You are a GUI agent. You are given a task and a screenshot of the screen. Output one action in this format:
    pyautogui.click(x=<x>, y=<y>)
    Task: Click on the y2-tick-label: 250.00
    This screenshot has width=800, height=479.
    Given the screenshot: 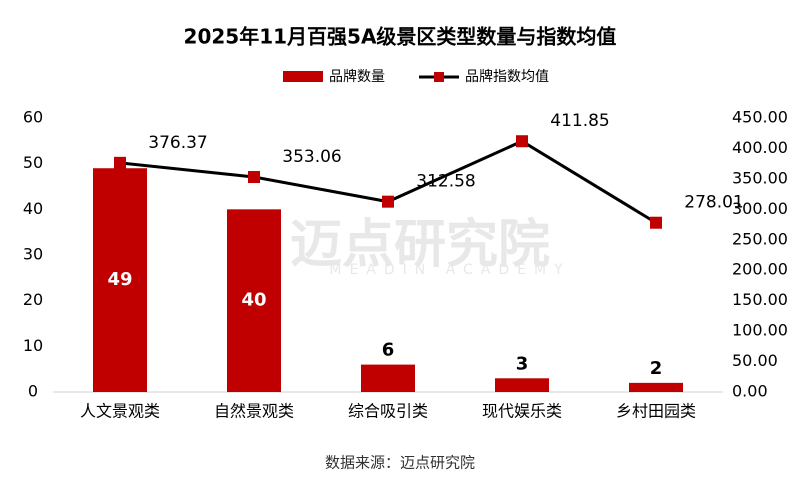 What is the action you would take?
    pyautogui.click(x=760, y=238)
    